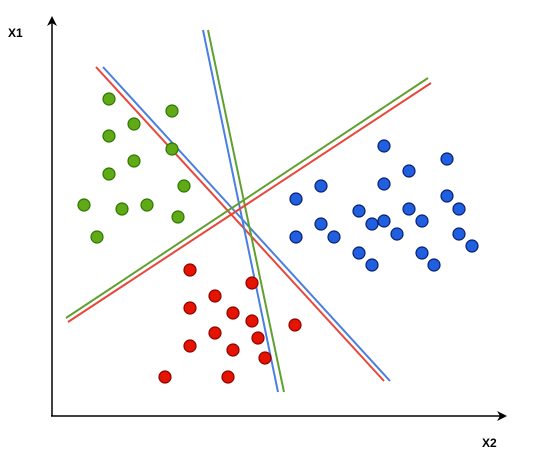 This screenshot has width=534, height=455. I want to click on y-axis-label: X1, so click(15, 33).